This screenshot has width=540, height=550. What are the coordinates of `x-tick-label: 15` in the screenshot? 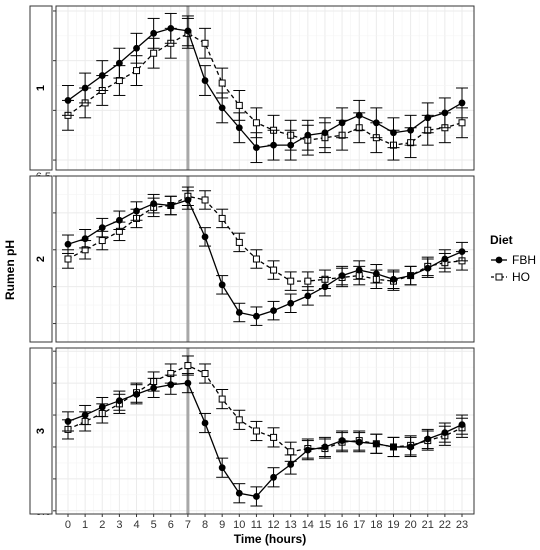 It's located at (325, 525).